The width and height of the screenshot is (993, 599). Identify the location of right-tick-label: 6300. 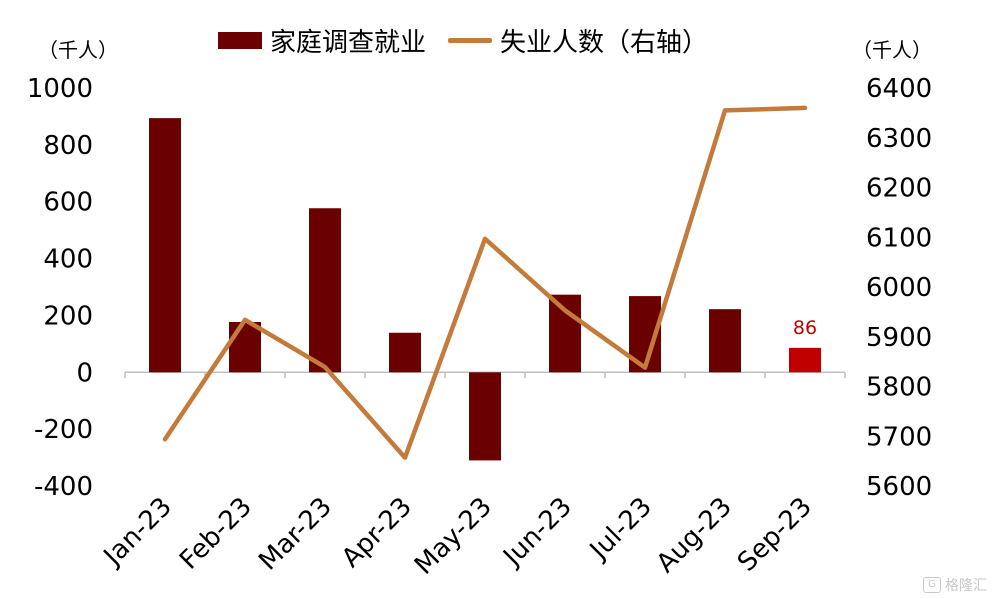
(899, 139).